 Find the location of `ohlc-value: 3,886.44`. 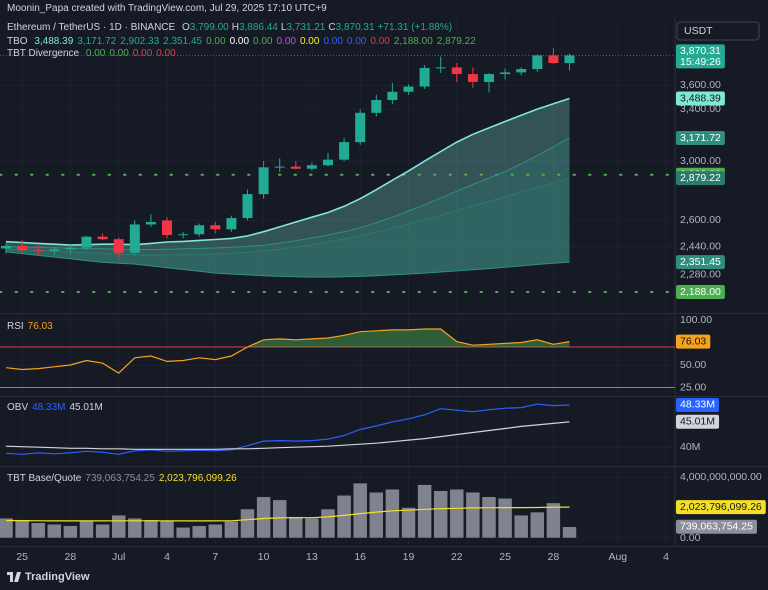

ohlc-value: 3,886.44 is located at coordinates (258, 27).